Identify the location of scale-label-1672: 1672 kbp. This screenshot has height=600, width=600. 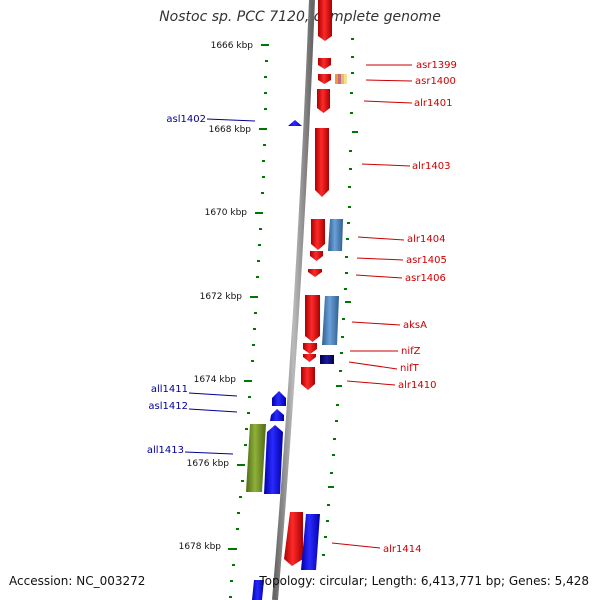
(221, 297).